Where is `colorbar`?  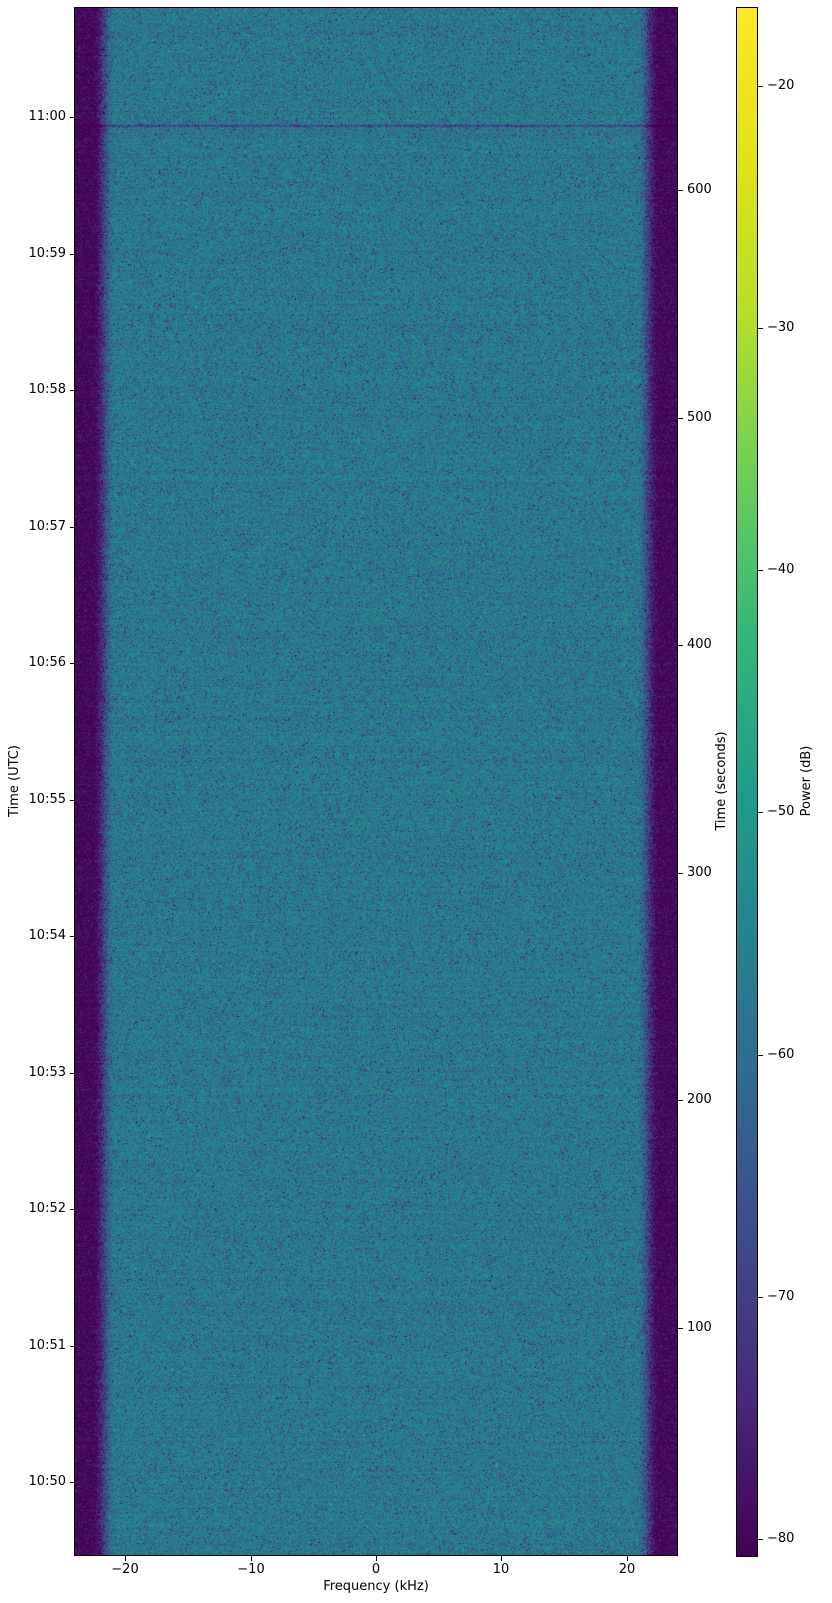 colorbar is located at coordinates (747, 782).